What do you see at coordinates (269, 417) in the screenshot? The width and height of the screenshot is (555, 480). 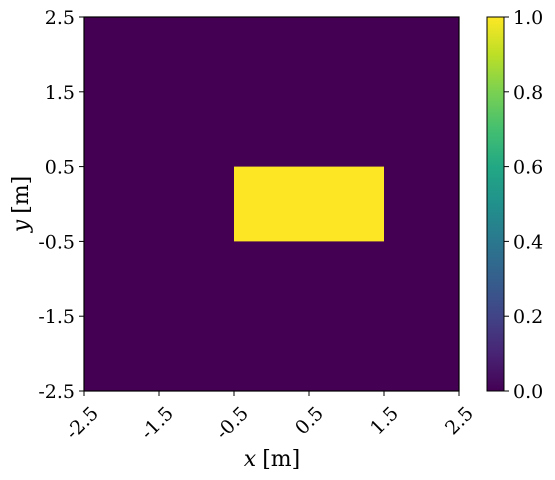 I see `x-axis: -2.5 -1.5 -0.5 0.5 1.5 2.5` at bounding box center [269, 417].